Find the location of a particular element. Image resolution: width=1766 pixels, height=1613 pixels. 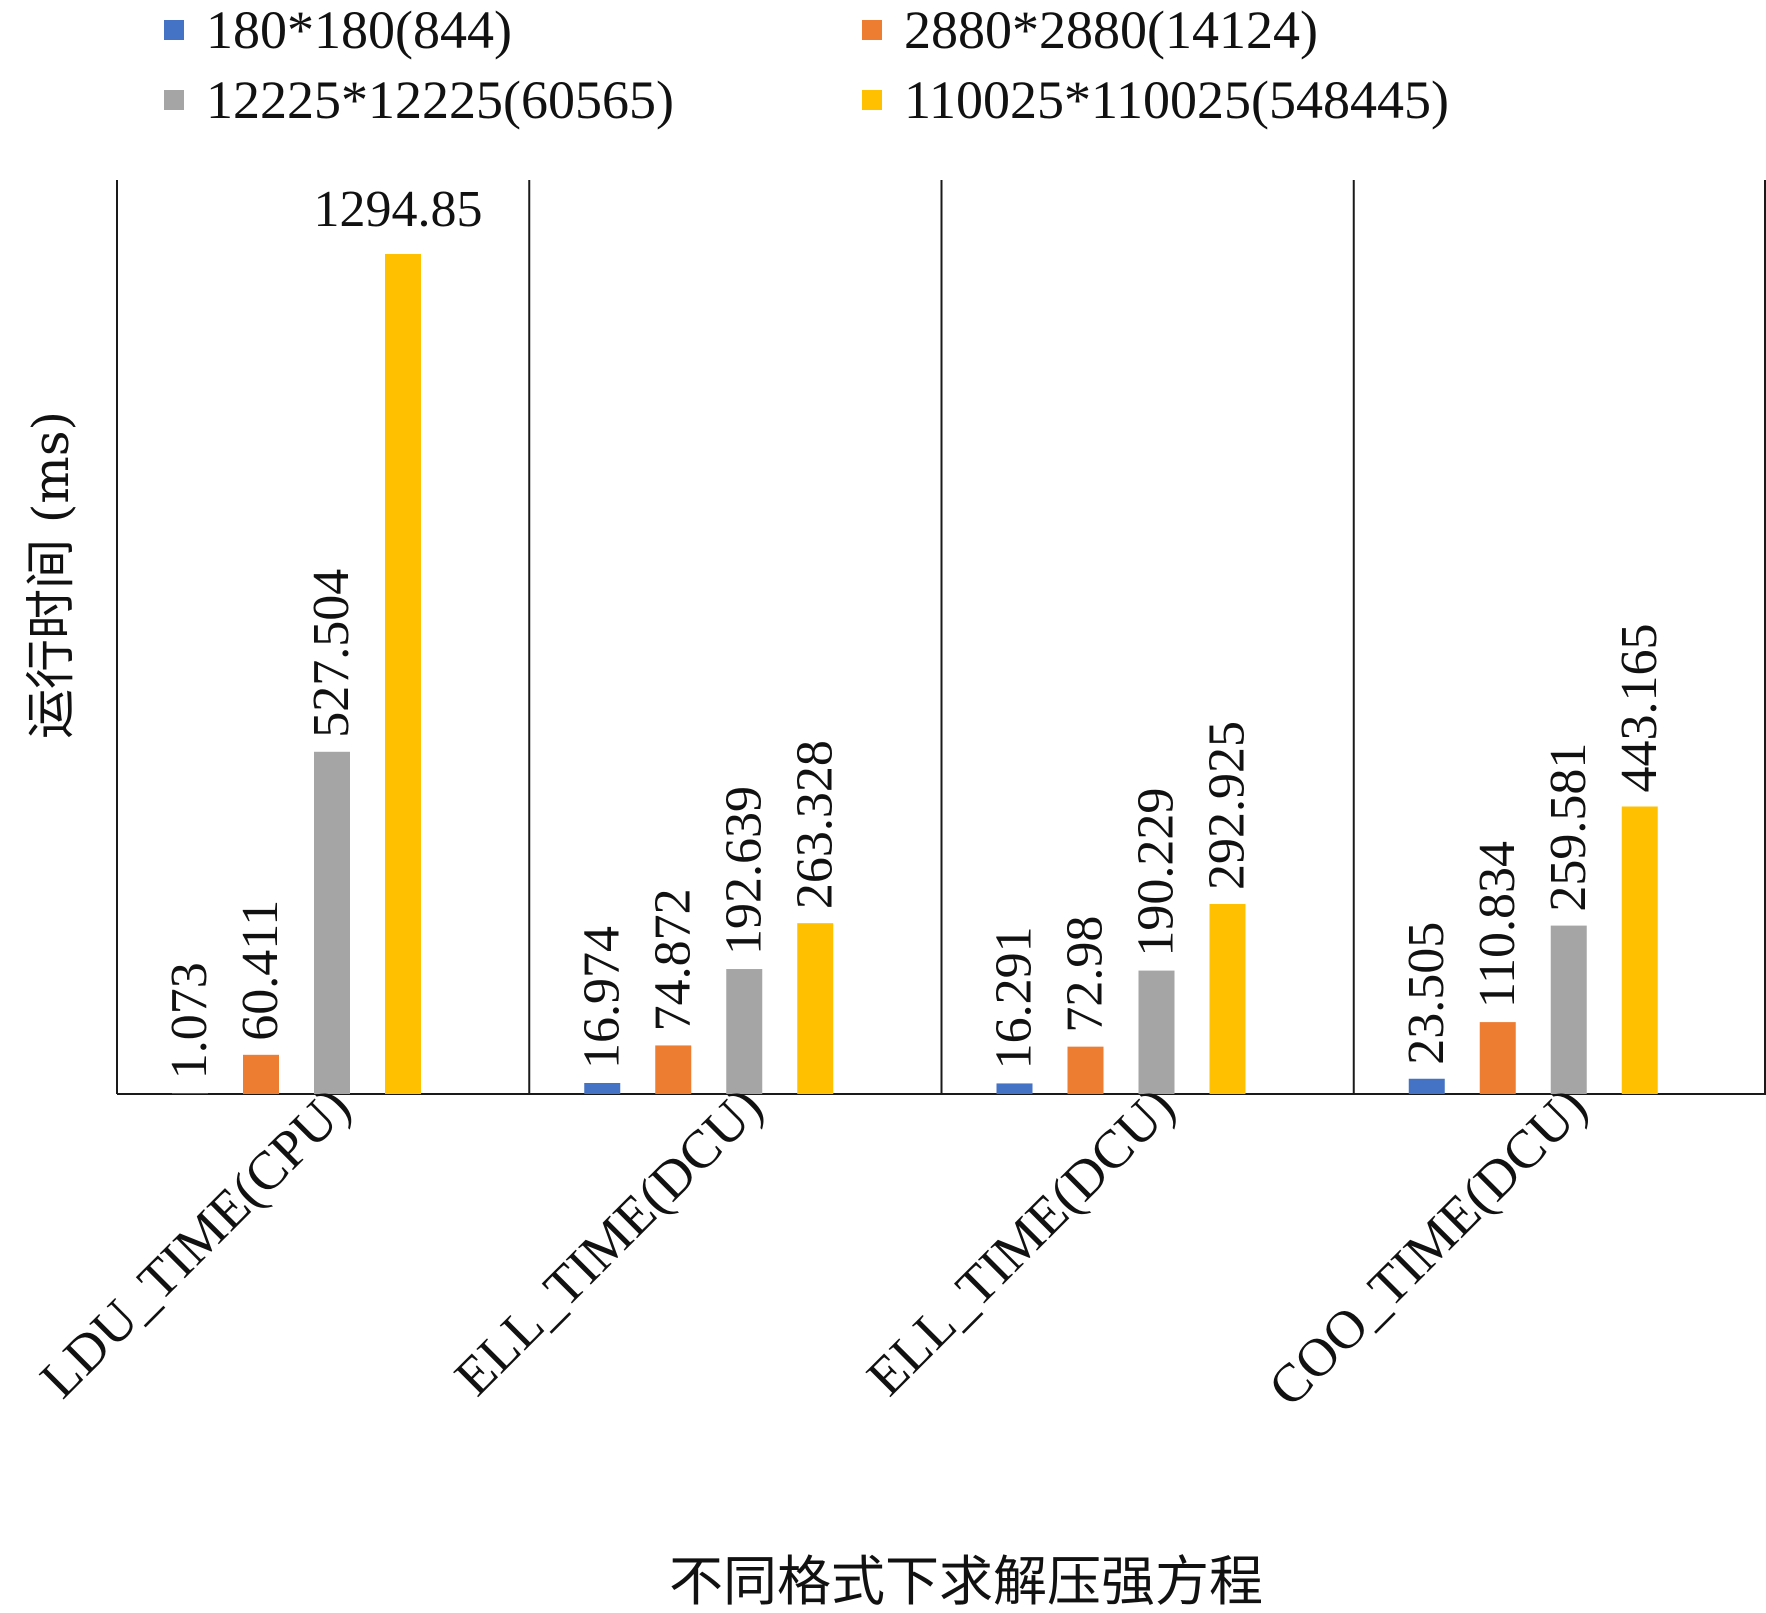

data-label: 72.98 is located at coordinates (1085, 974).